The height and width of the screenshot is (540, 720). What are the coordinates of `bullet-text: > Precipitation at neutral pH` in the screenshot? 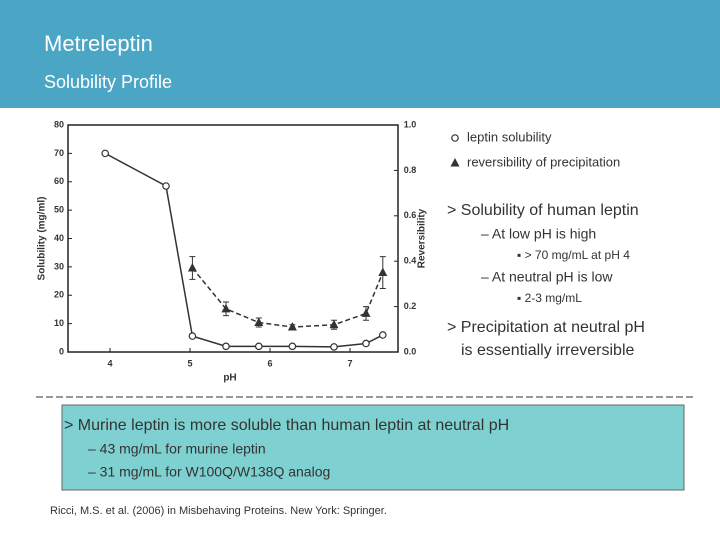 It's located at (546, 327).